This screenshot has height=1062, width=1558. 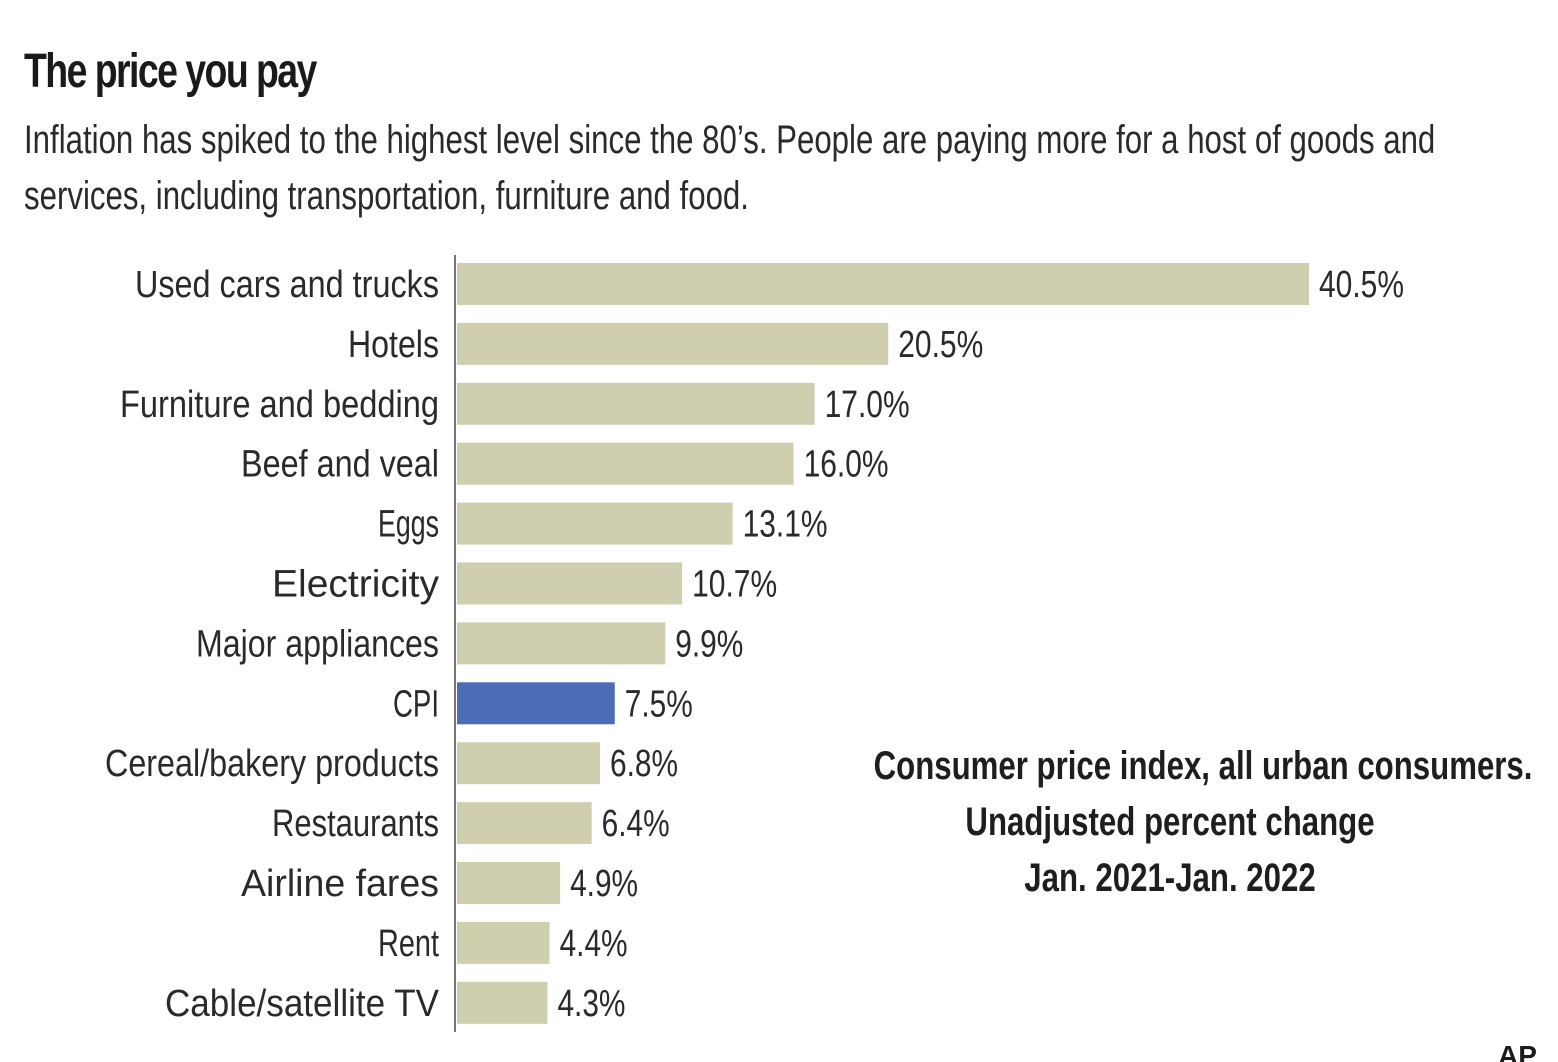 What do you see at coordinates (709, 644) in the screenshot?
I see `value-label: 9.9%` at bounding box center [709, 644].